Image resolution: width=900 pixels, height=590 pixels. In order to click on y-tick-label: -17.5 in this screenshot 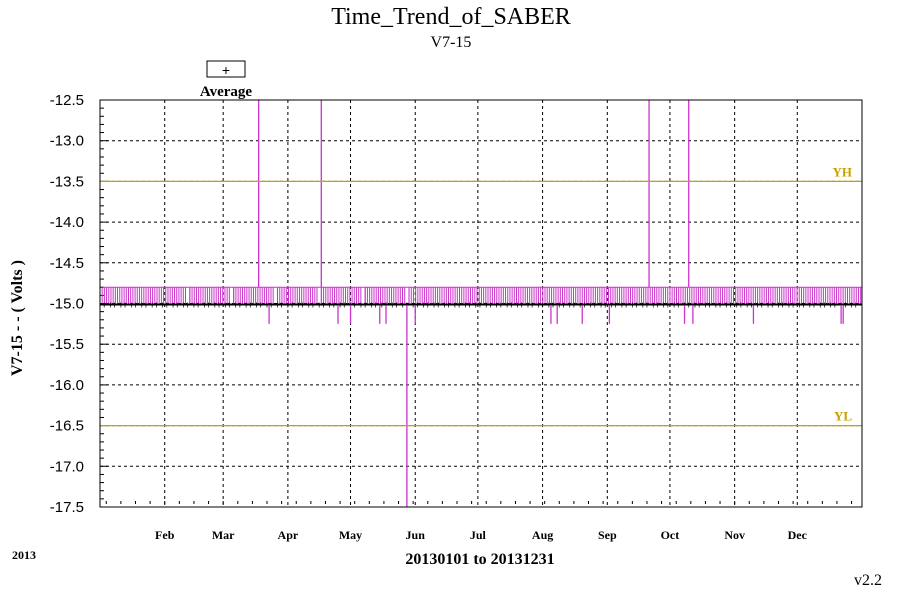, I will do `click(67, 507)`.